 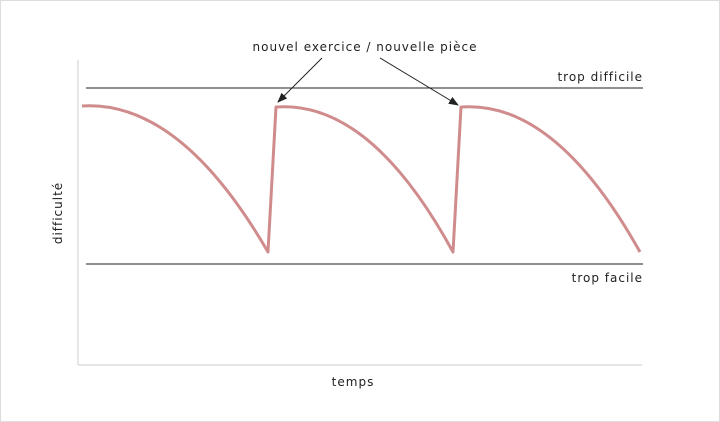 What do you see at coordinates (607, 278) in the screenshot?
I see `lower-label: trop facile` at bounding box center [607, 278].